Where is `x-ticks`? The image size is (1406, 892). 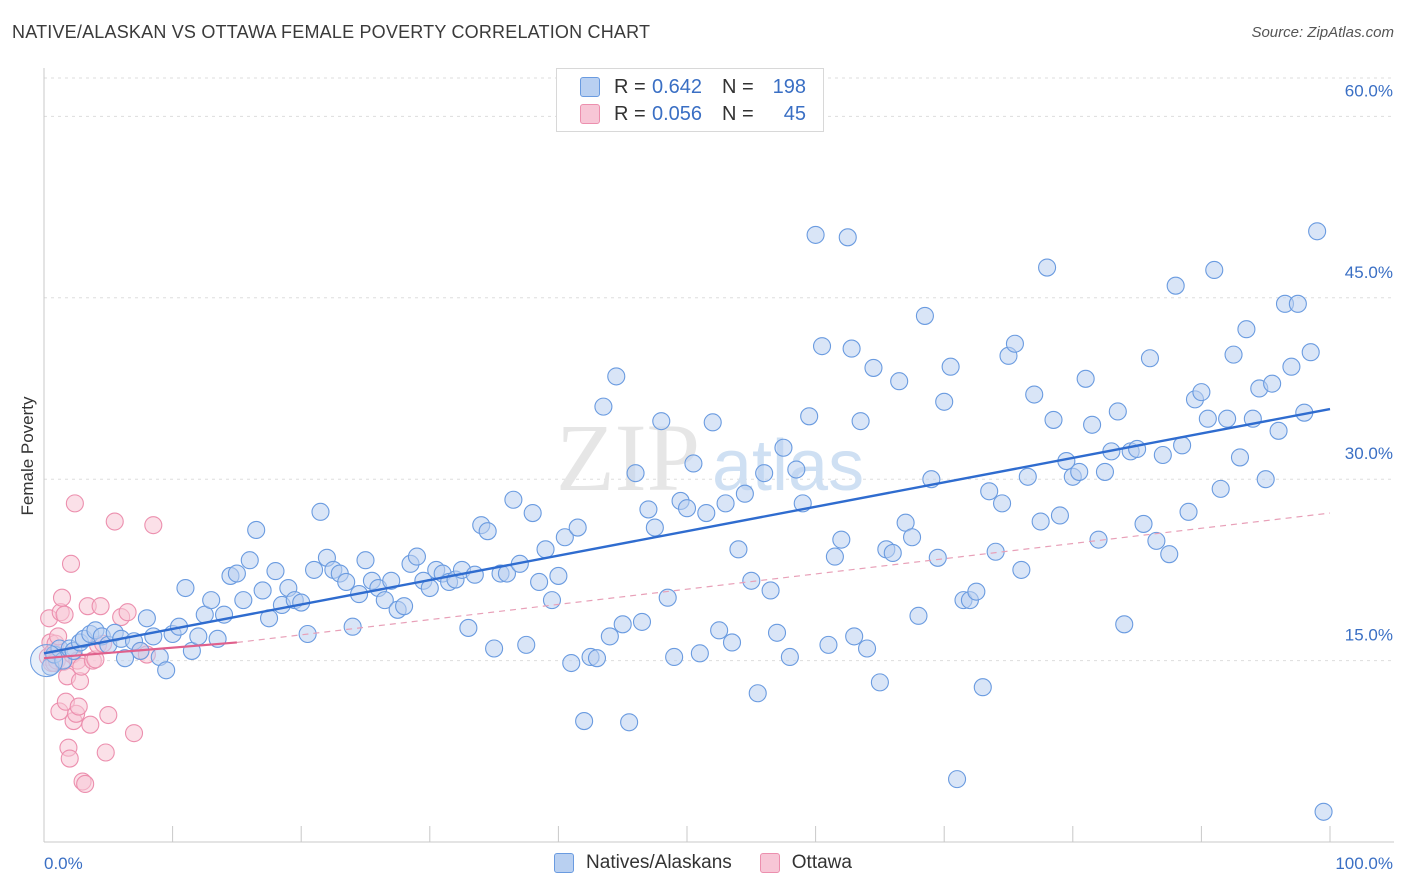 x-ticks is located at coordinates (687, 834).